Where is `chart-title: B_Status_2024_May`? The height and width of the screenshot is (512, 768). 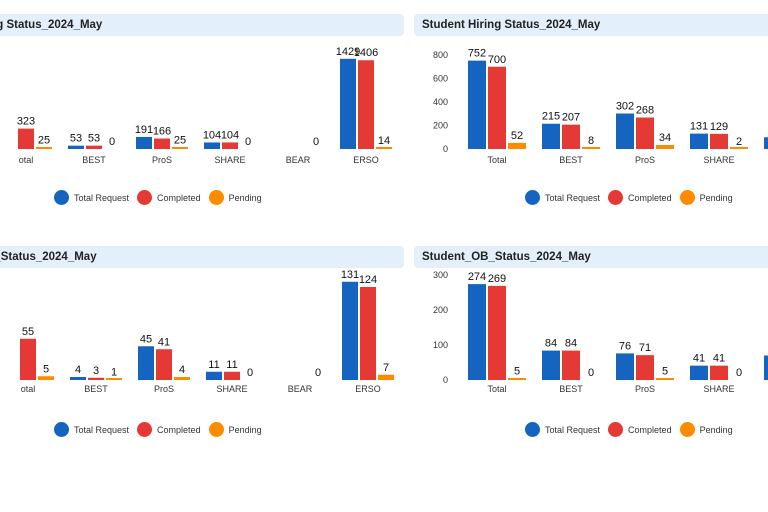
chart-title: B_Status_2024_May is located at coordinates (202, 257).